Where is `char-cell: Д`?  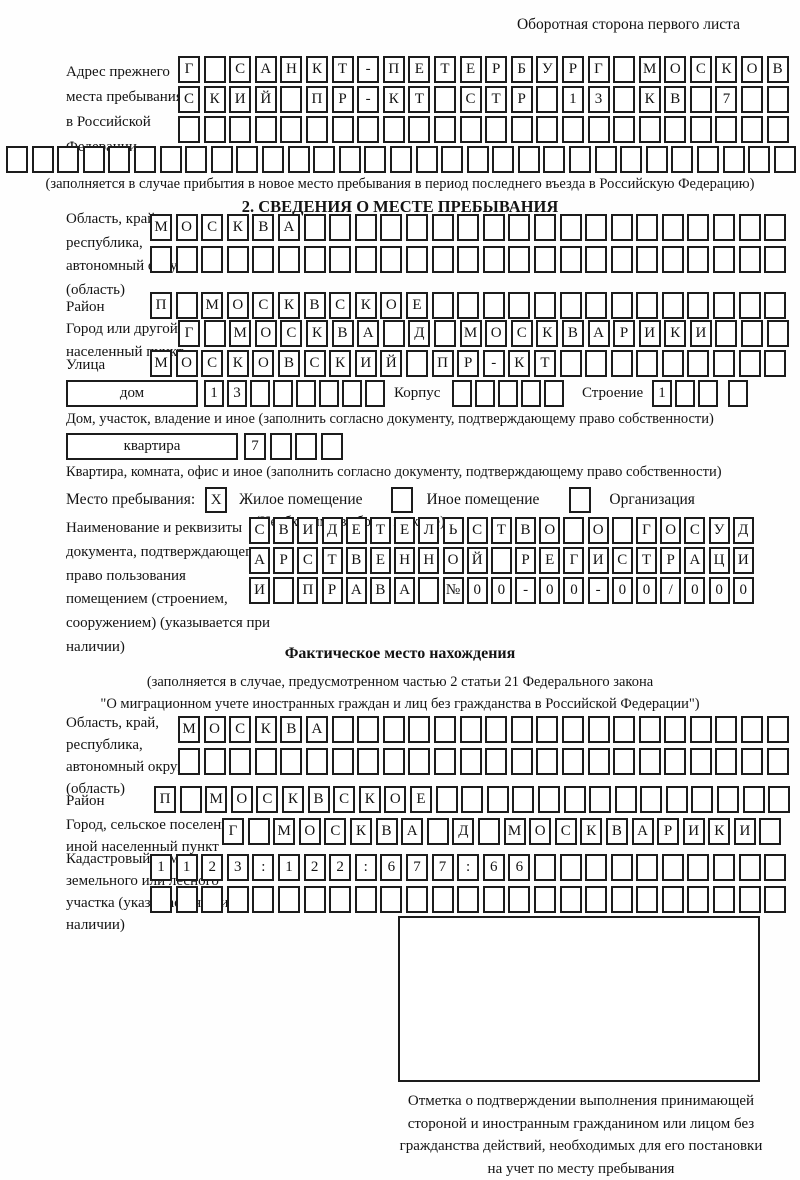 char-cell: Д is located at coordinates (463, 831).